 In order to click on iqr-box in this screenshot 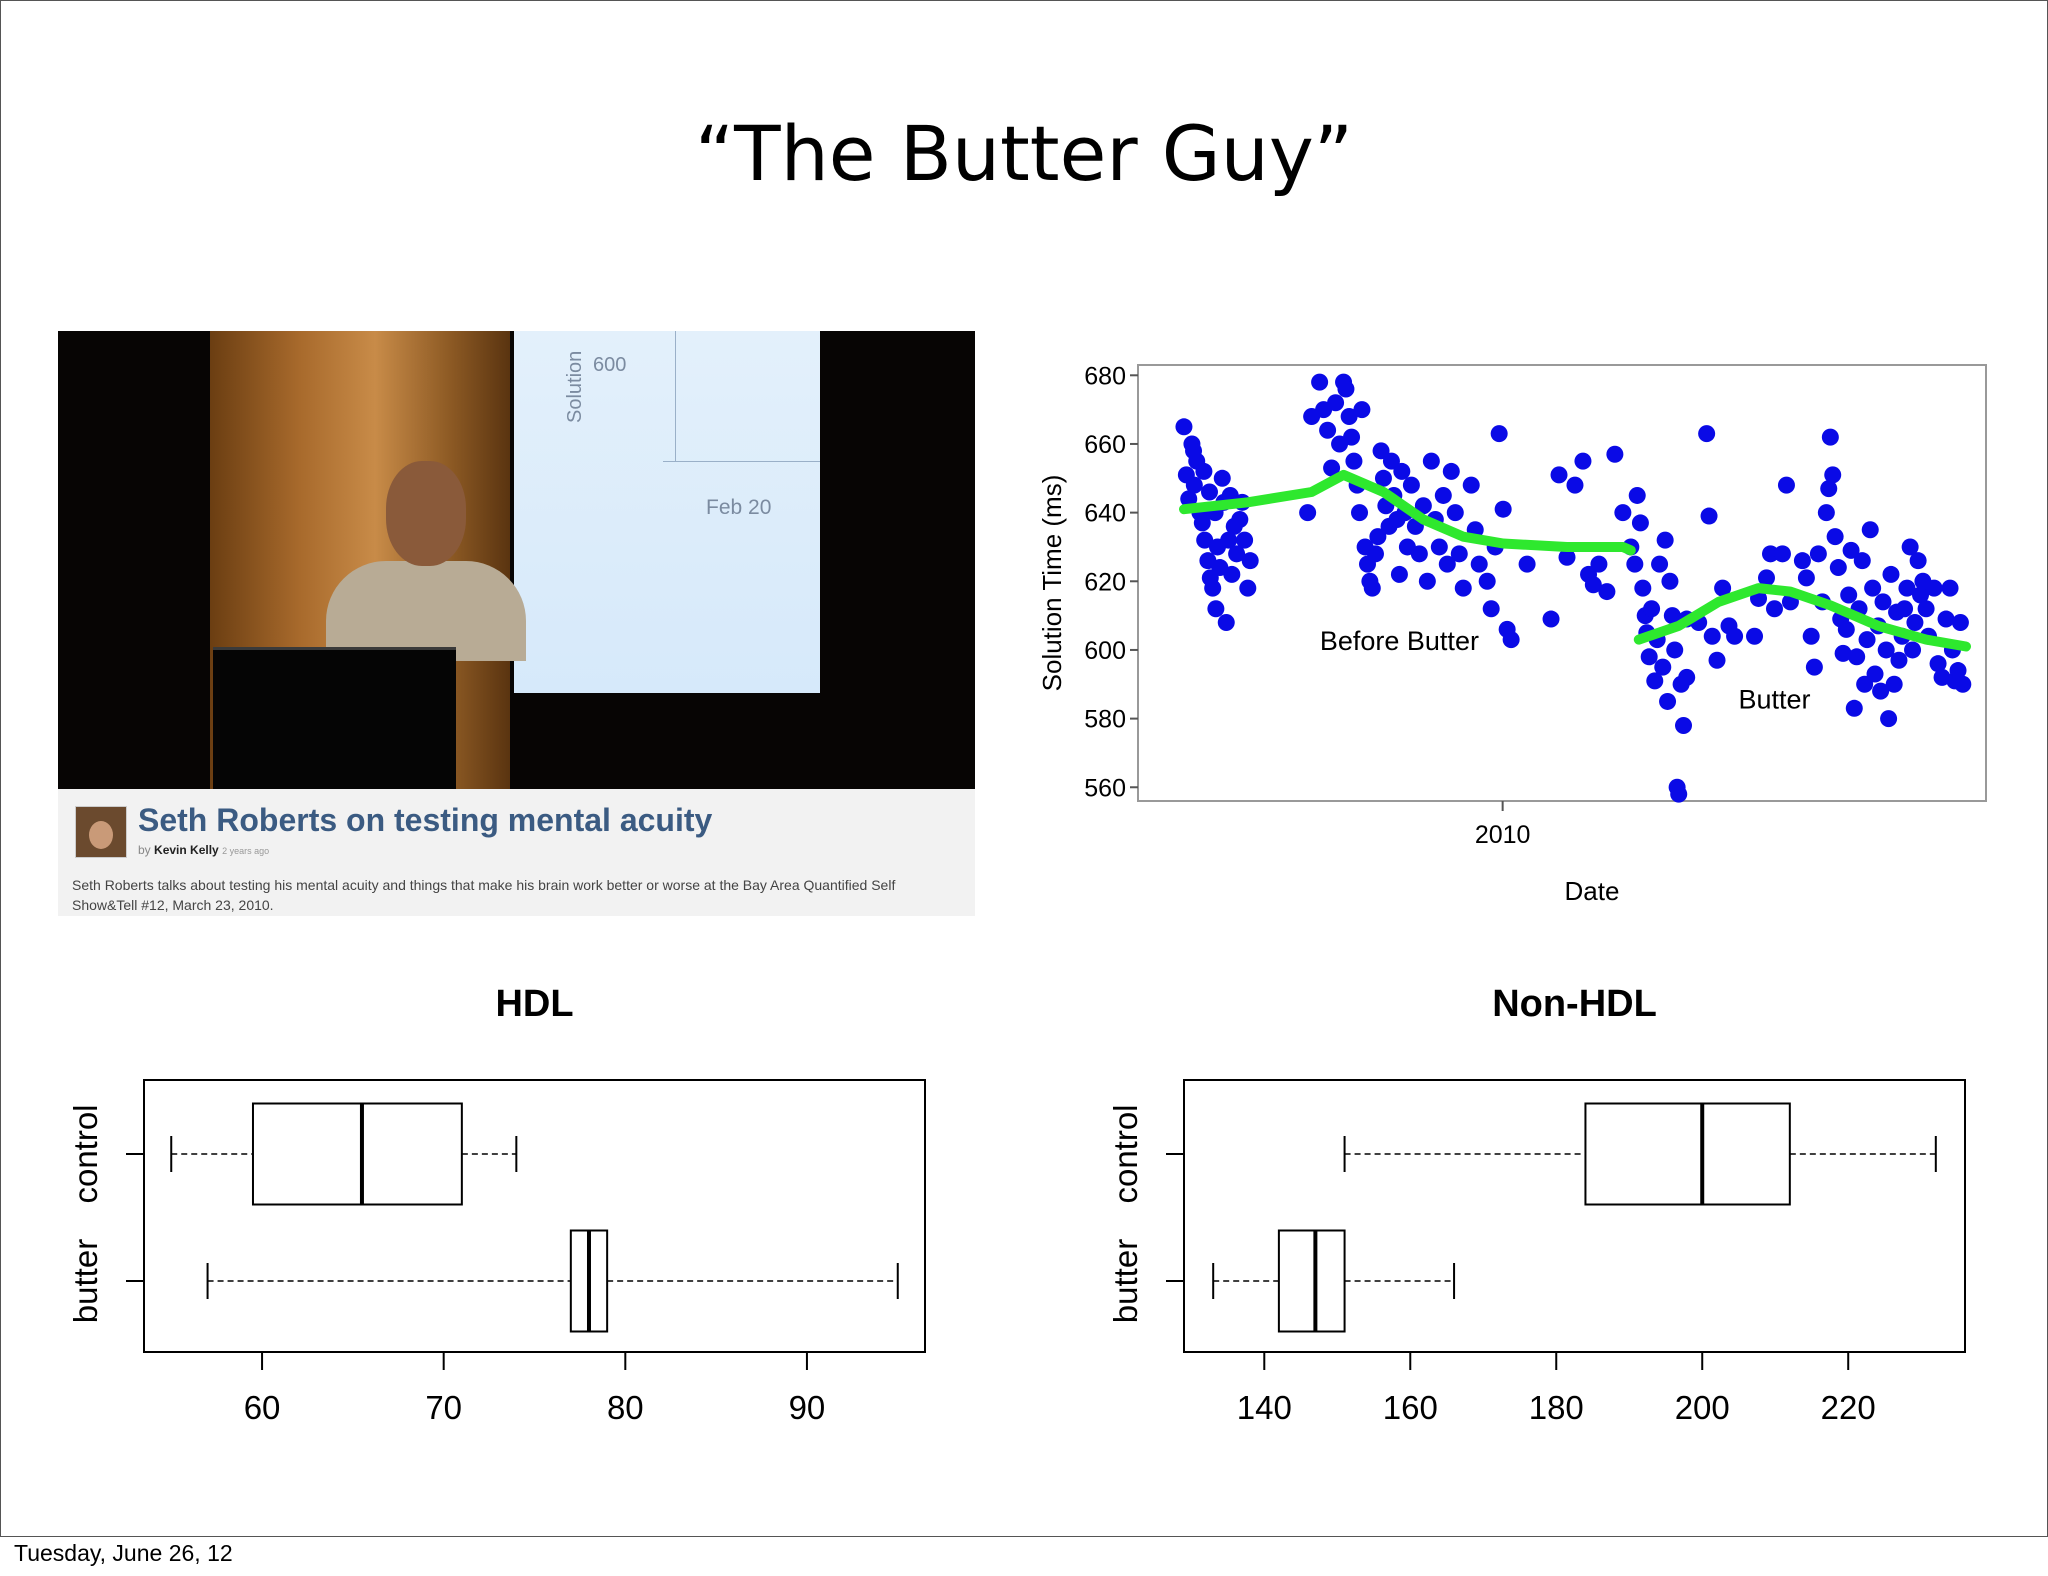, I will do `click(1687, 1154)`.